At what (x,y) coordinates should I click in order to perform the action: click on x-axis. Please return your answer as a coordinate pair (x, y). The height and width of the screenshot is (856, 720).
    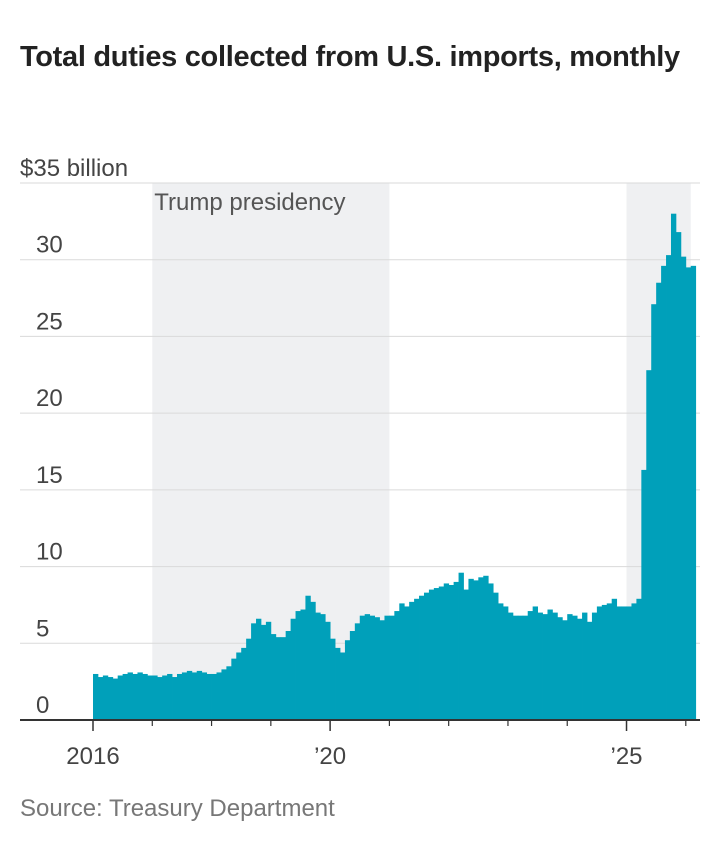
    Looking at the image, I should click on (360, 725).